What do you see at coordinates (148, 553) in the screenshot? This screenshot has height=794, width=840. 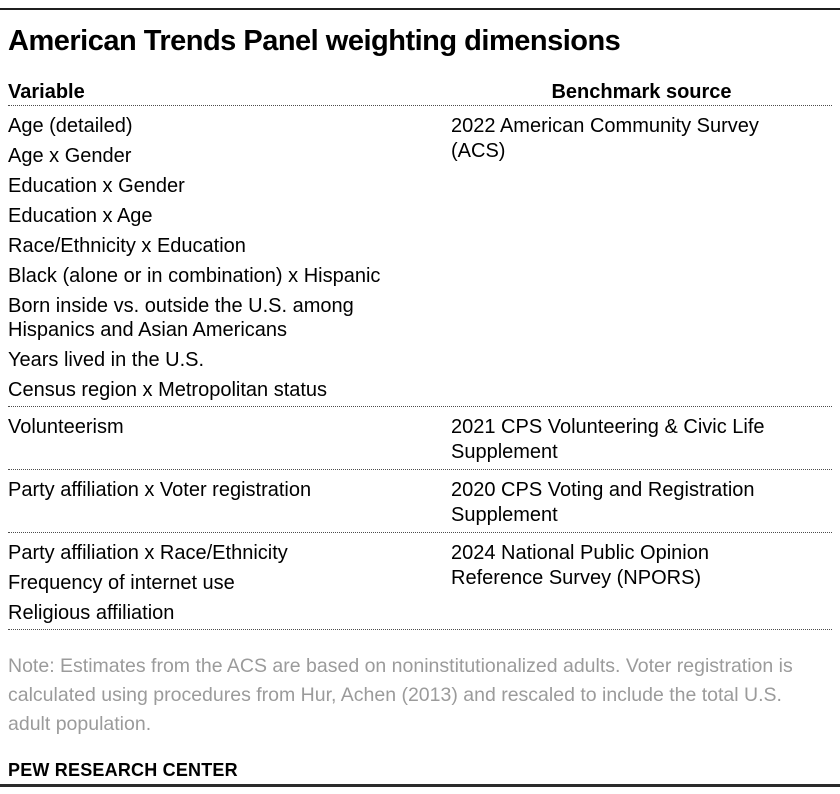 I see `variable-entry: Party affiliation x Race/Ethnicity` at bounding box center [148, 553].